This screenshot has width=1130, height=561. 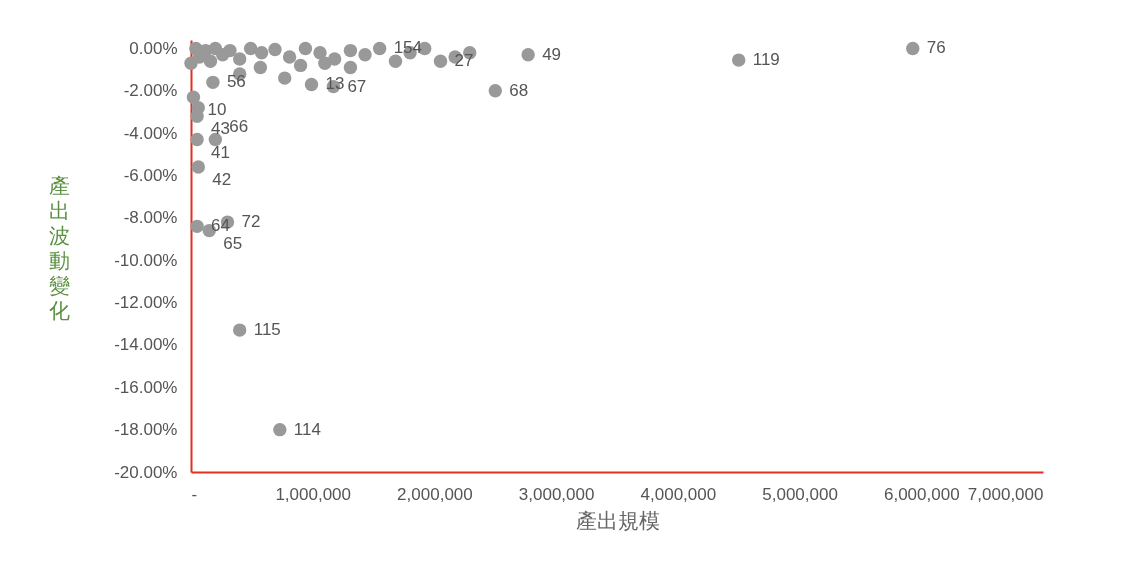 What do you see at coordinates (146, 430) in the screenshot?
I see `y-tick-label: -18.00%` at bounding box center [146, 430].